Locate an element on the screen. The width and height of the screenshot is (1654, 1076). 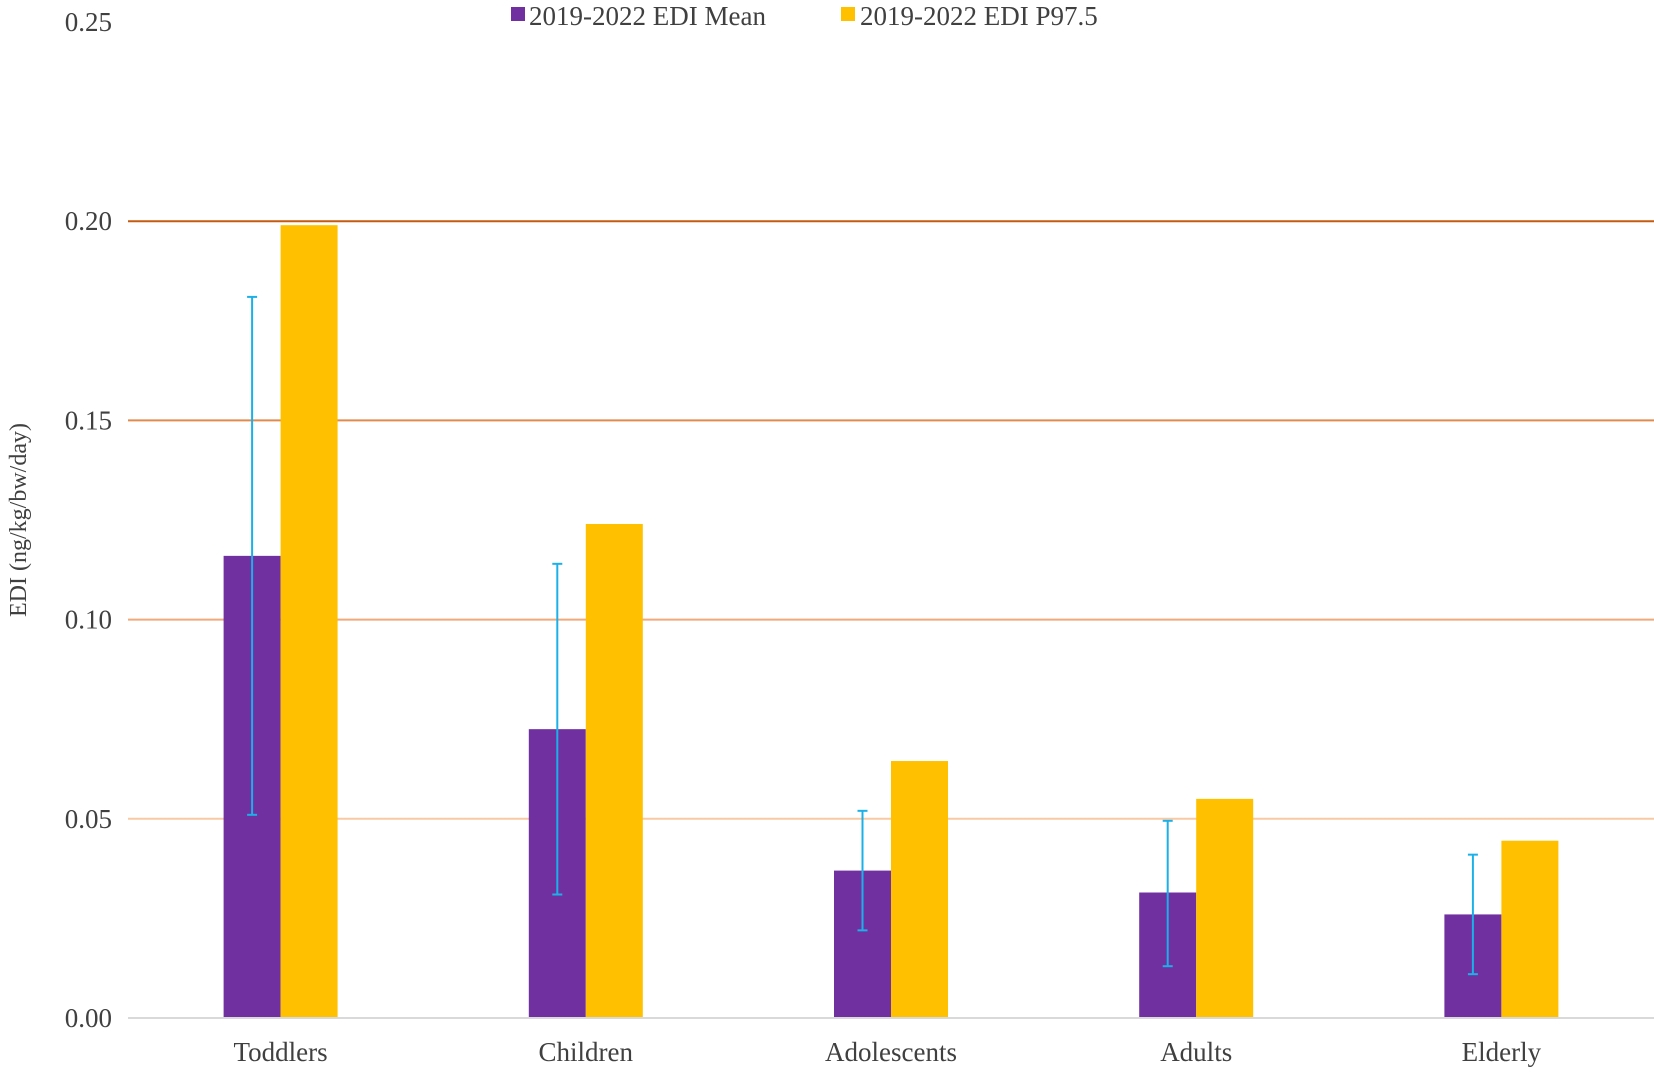
x-tick-label: Elderly is located at coordinates (1502, 1052).